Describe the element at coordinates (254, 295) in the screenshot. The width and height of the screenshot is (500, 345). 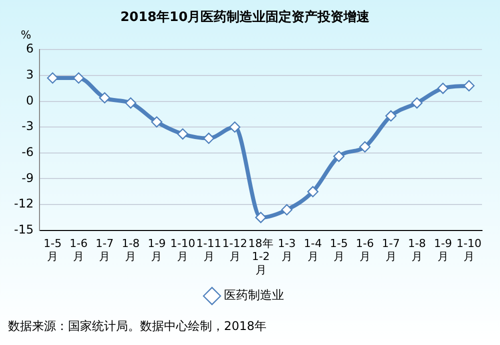
I see `legend-label: 医药制造业` at that location.